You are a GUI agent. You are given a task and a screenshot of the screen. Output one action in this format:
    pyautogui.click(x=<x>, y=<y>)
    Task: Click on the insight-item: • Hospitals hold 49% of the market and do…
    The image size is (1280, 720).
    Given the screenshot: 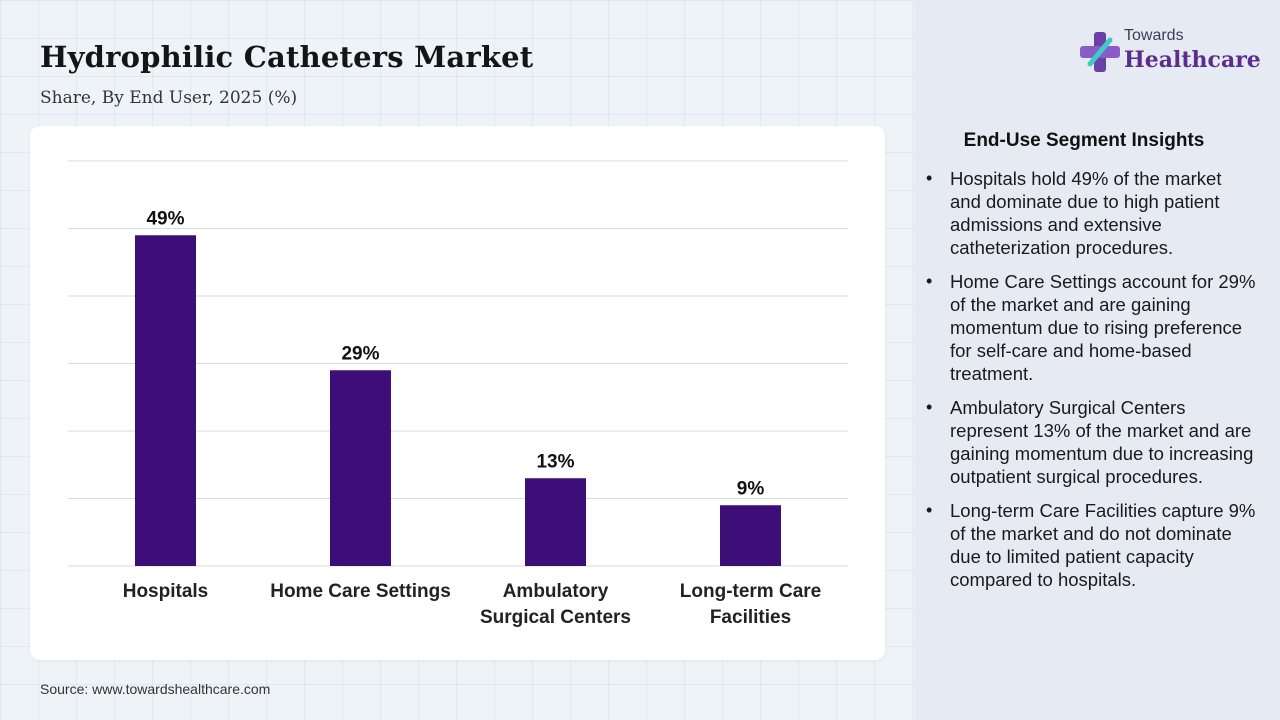 What is the action you would take?
    pyautogui.click(x=1091, y=213)
    